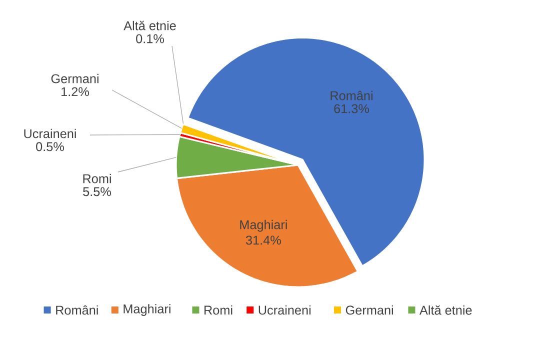 The image size is (546, 347). Describe the element at coordinates (97, 191) in the screenshot. I see `data-label: 5.5%` at that location.